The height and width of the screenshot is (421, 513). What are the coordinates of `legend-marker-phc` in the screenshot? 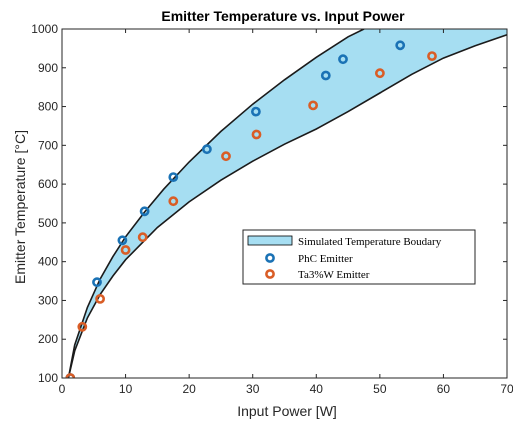 It's located at (270, 258).